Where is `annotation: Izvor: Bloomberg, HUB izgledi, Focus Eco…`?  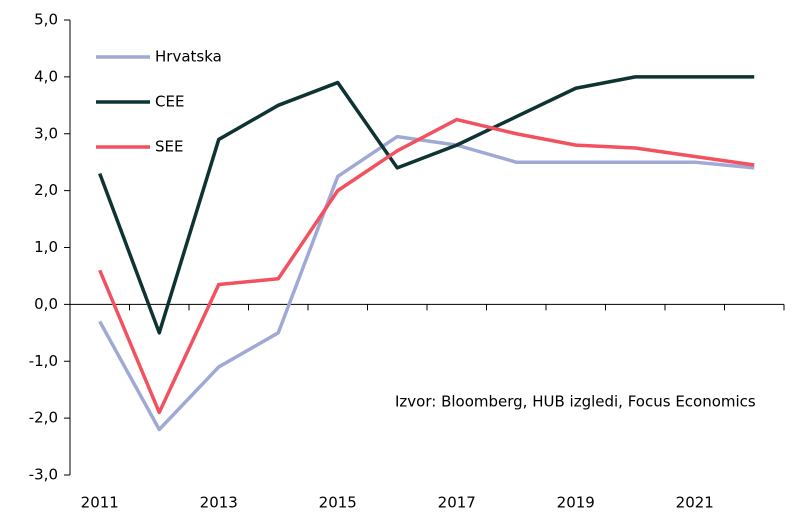 annotation: Izvor: Bloomberg, HUB izgledi, Focus Eco… is located at coordinates (575, 402).